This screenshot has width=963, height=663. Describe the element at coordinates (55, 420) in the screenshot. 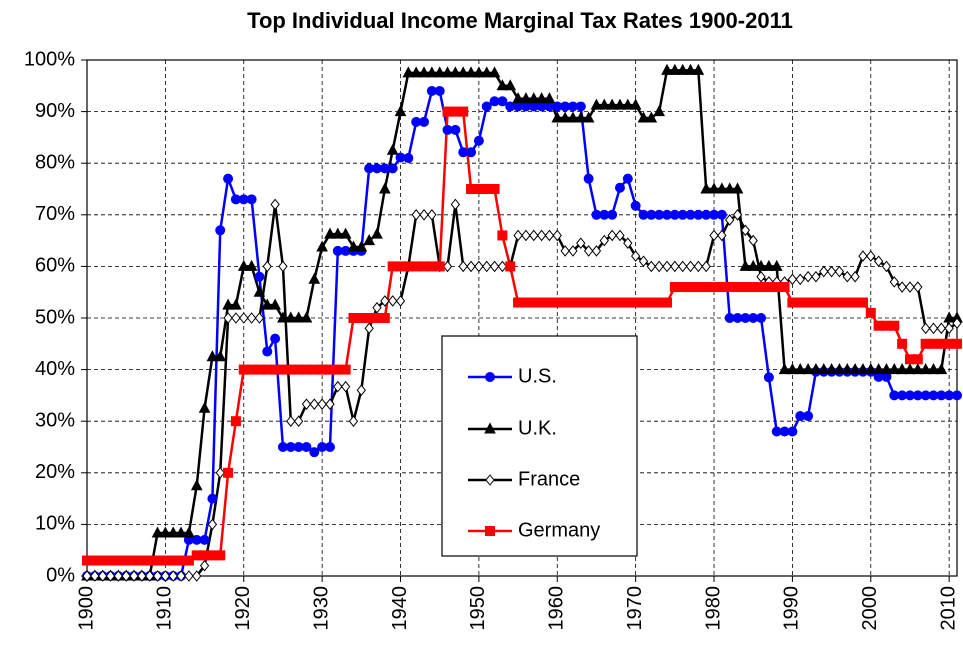

I see `y-tick-label: 30%` at that location.